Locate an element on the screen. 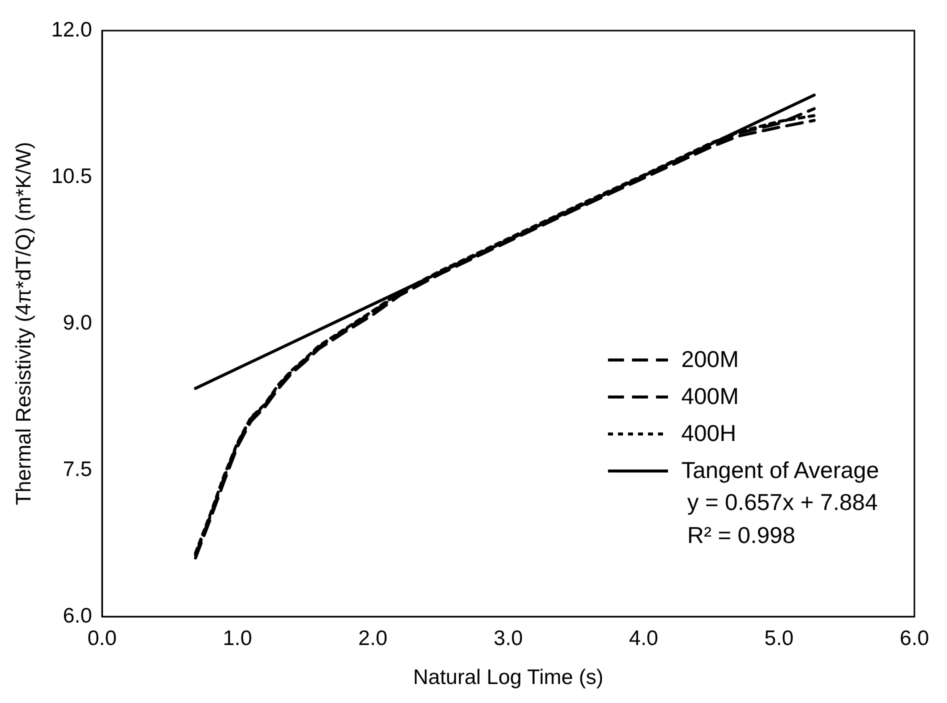 Image resolution: width=947 pixels, height=703 pixels. x-tick-label: 5.0 is located at coordinates (779, 638).